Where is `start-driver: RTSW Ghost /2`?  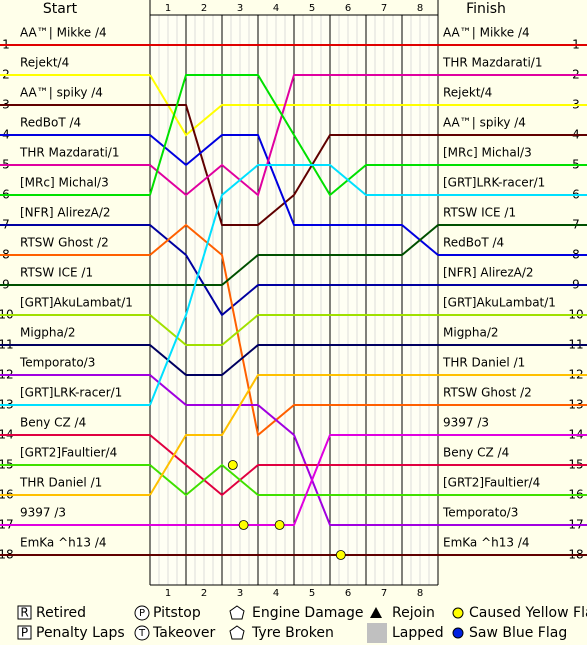 start-driver: RTSW Ghost /2 is located at coordinates (64, 243).